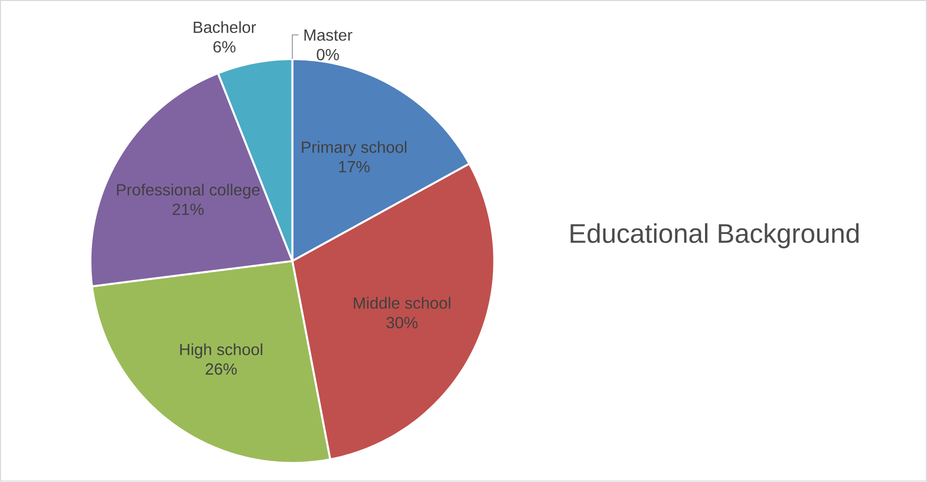  Describe the element at coordinates (327, 54) in the screenshot. I see `text: 0%` at that location.